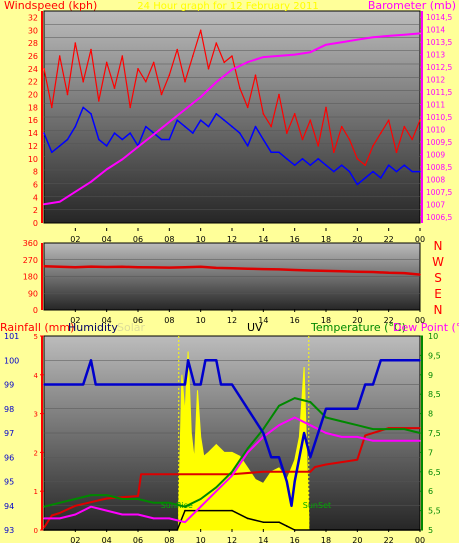 Image resolution: width=459 pixels, height=543 pixels. What do you see at coordinates (35, 210) in the screenshot?
I see `y-tick-label: 2` at bounding box center [35, 210].